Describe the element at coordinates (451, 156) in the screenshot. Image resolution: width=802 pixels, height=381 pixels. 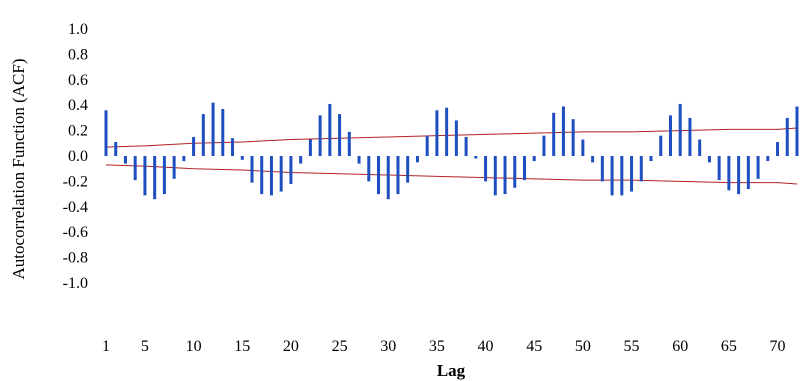
I see `confidence-band` at that location.